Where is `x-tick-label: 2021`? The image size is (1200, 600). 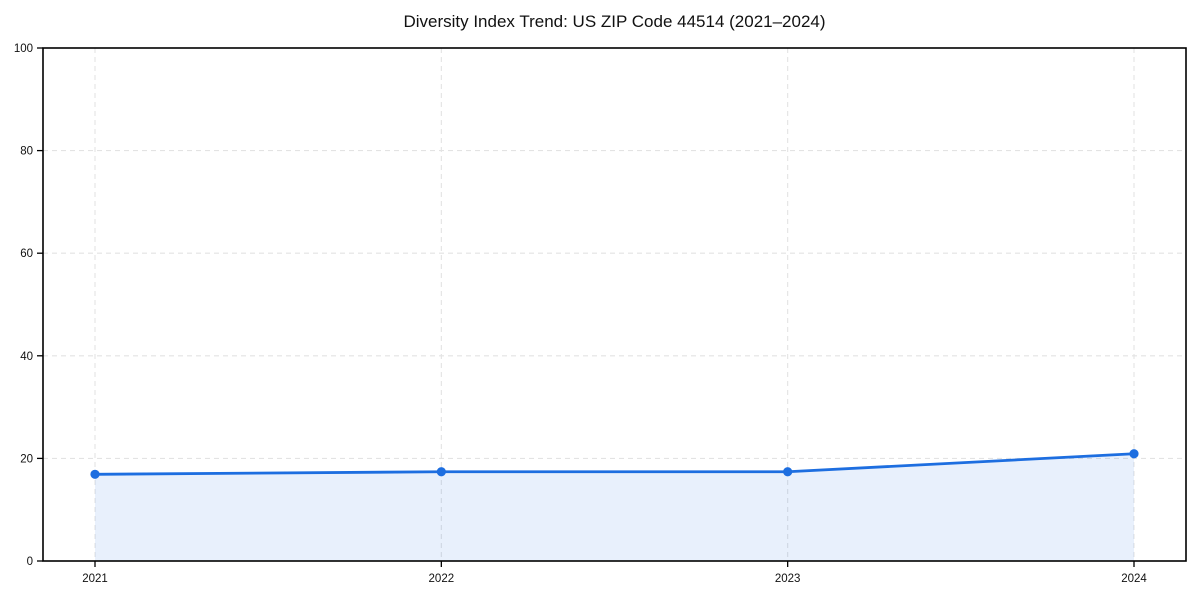 x-tick-label: 2021 is located at coordinates (95, 579).